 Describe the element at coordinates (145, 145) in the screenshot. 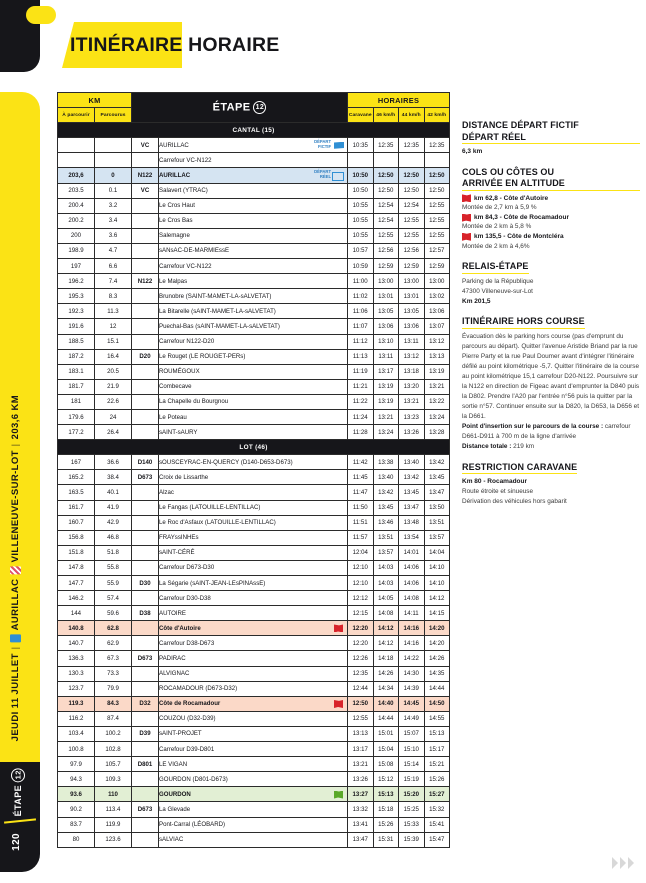

I see `cell-road-number: VC` at that location.